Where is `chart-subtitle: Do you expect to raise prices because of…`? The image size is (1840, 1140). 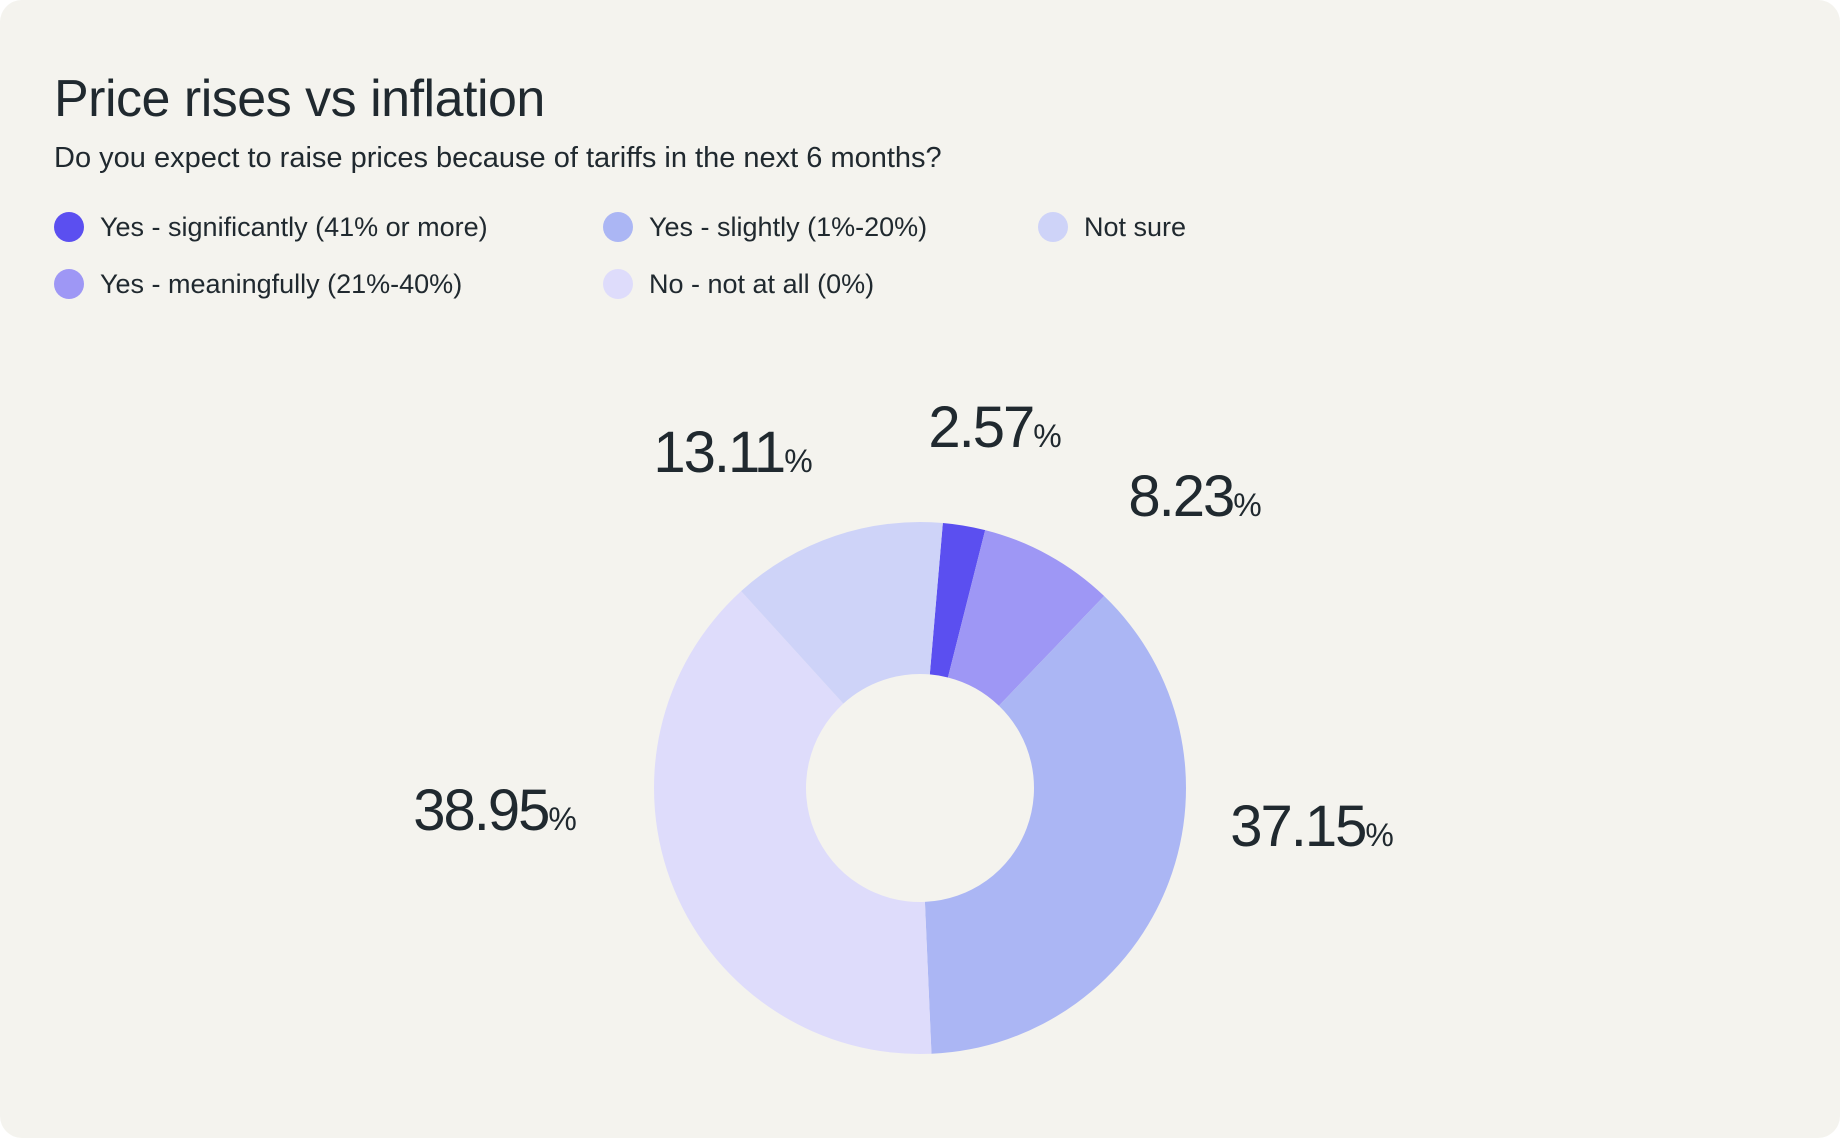
chart-subtitle: Do you expect to raise prices because of… is located at coordinates (498, 158).